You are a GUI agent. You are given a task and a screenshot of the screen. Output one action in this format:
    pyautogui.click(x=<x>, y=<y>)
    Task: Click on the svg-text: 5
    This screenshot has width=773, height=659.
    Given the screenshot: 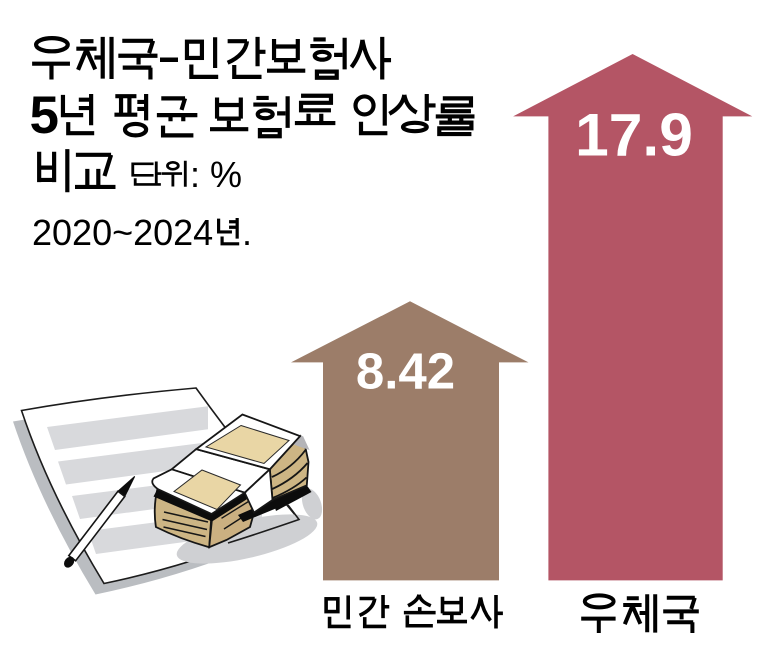 What is the action you would take?
    pyautogui.click(x=44, y=115)
    